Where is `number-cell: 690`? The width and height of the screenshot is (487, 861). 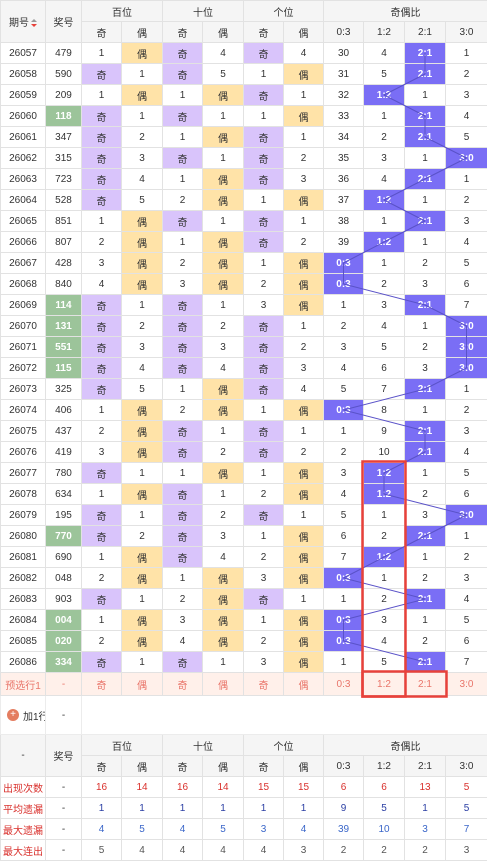
number-cell: 690 is located at coordinates (64, 557).